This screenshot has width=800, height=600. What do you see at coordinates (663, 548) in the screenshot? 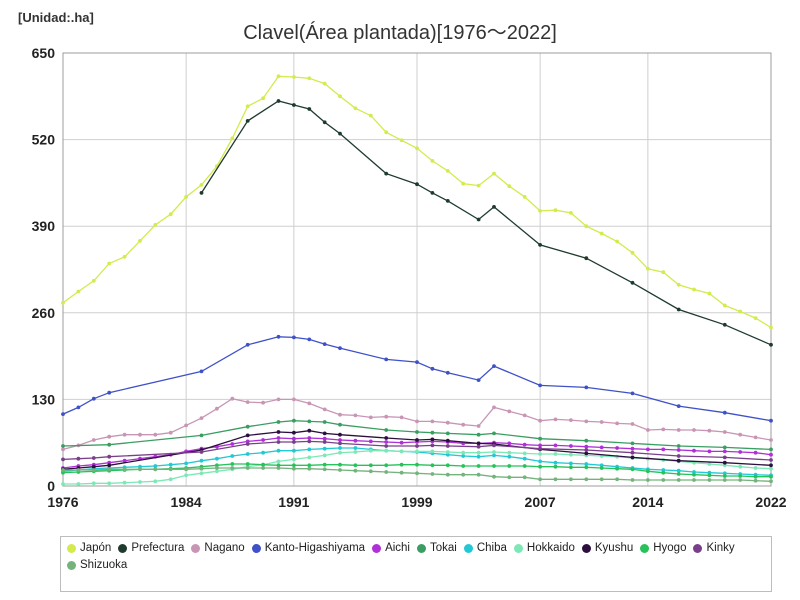
I see `legend-item: Hyogo` at bounding box center [663, 548].